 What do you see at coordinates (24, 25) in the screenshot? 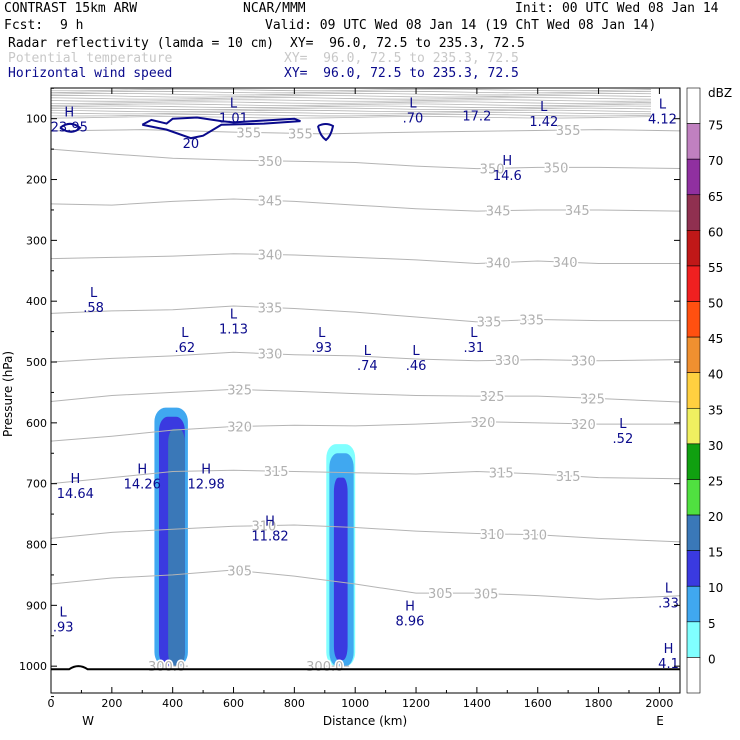
I see `forecast-label: Fcst:` at bounding box center [24, 25].